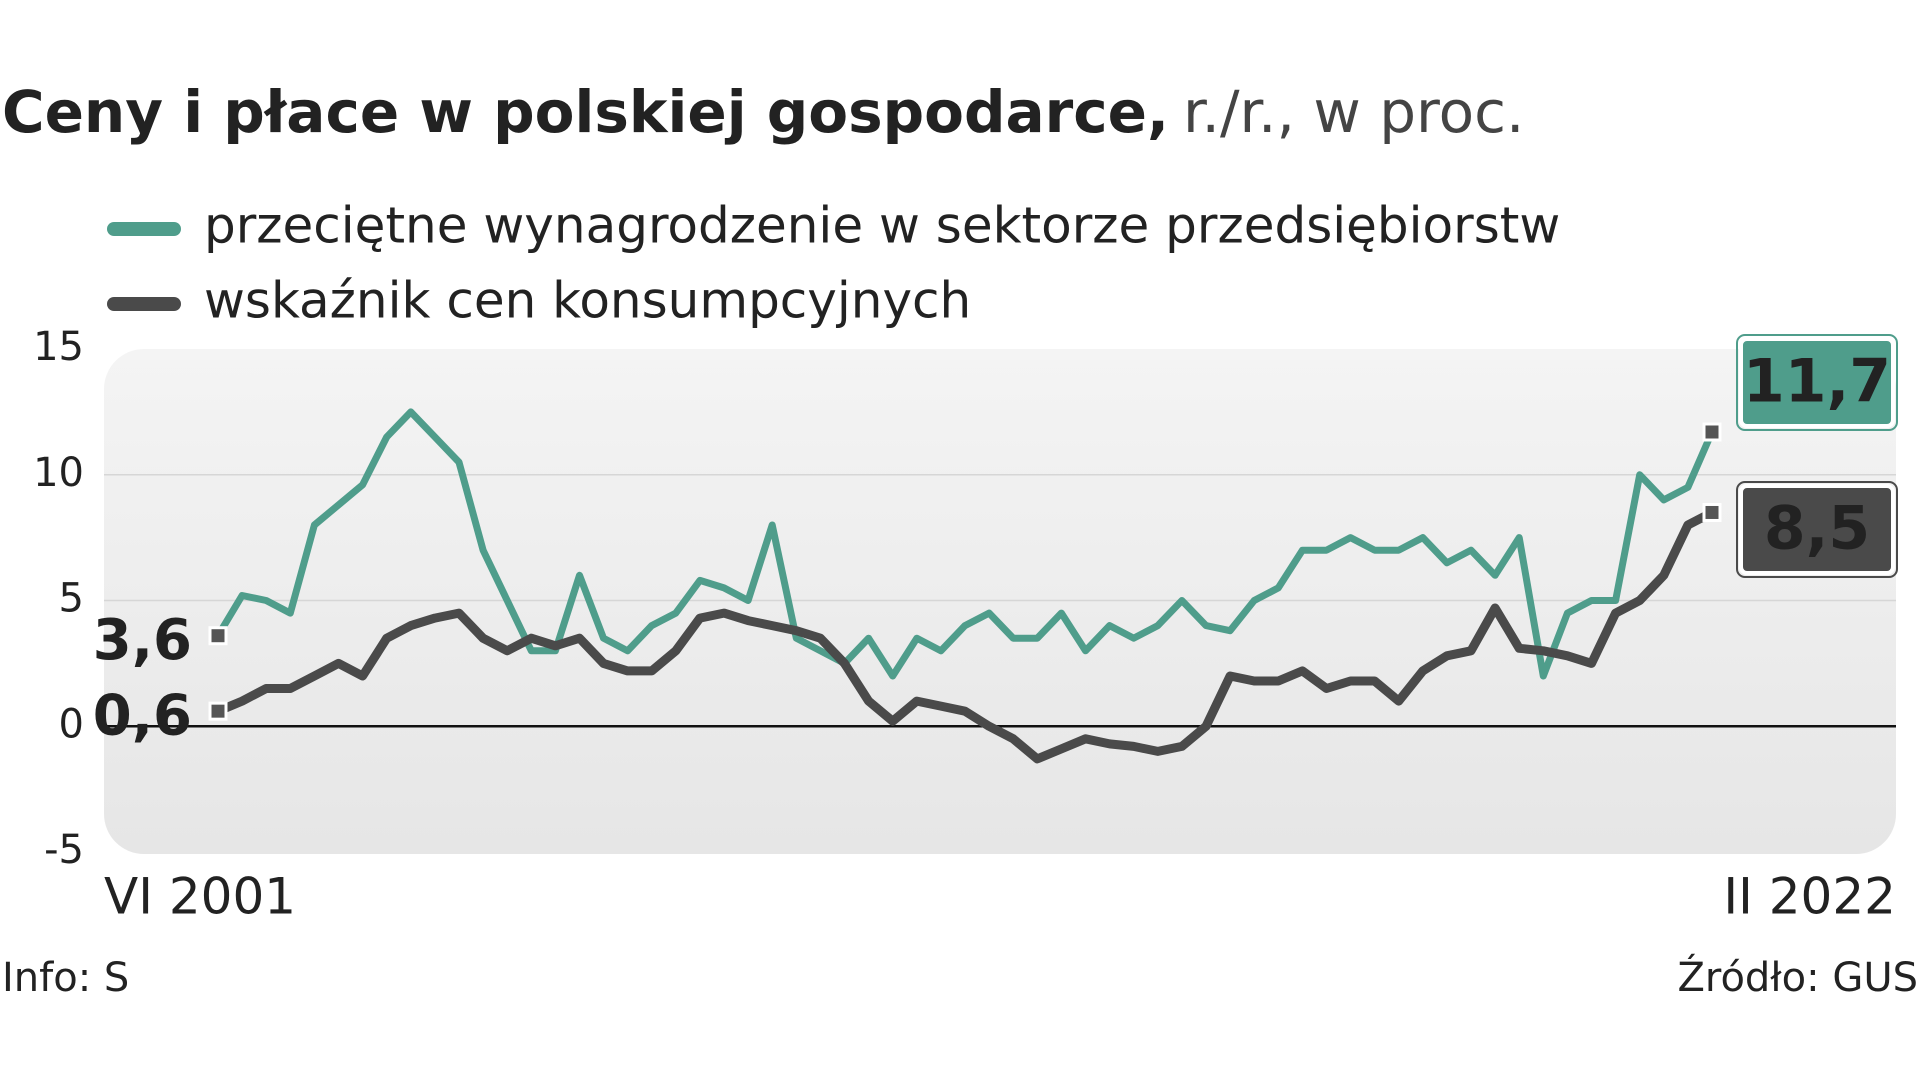 The height and width of the screenshot is (1080, 1920). I want to click on value-label: 3,6, so click(142, 640).